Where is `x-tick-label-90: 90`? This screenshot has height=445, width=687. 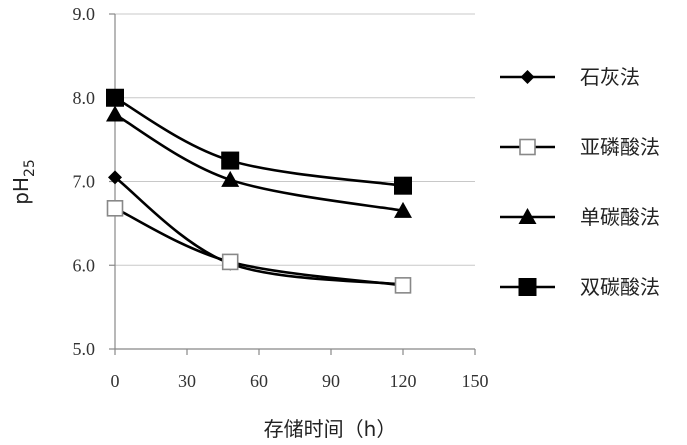 x-tick-label-90: 90 is located at coordinates (331, 381).